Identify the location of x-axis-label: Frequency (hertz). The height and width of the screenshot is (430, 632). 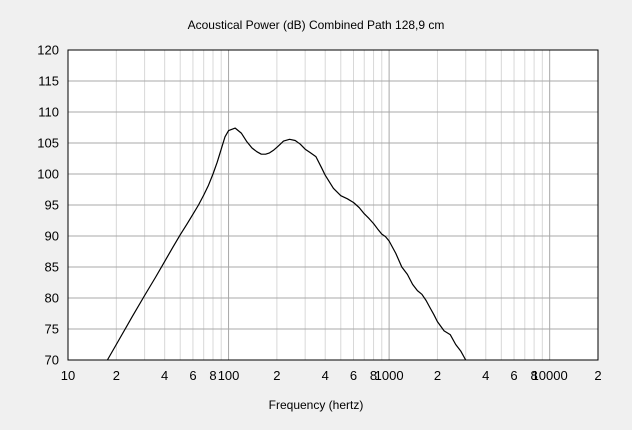
(316, 405).